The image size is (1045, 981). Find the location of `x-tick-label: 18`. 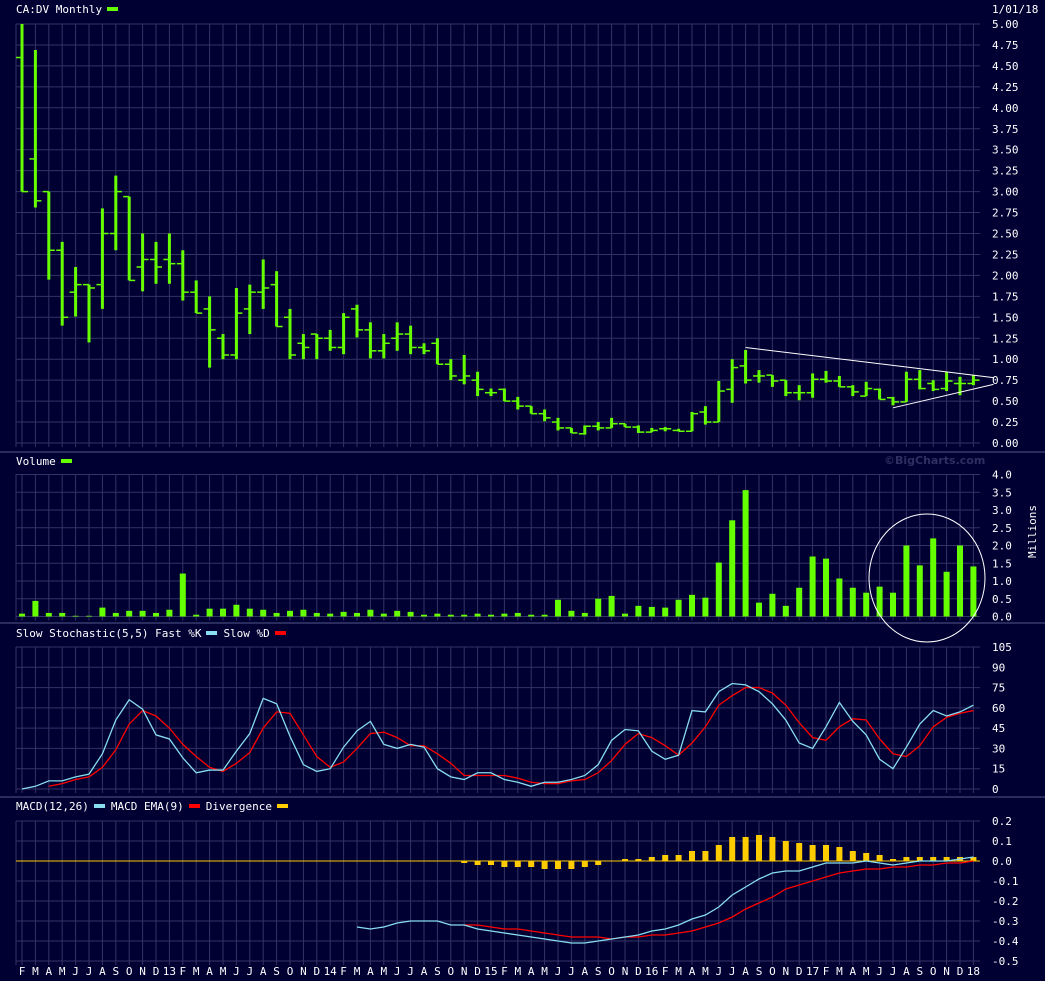

x-tick-label: 18 is located at coordinates (973, 971).